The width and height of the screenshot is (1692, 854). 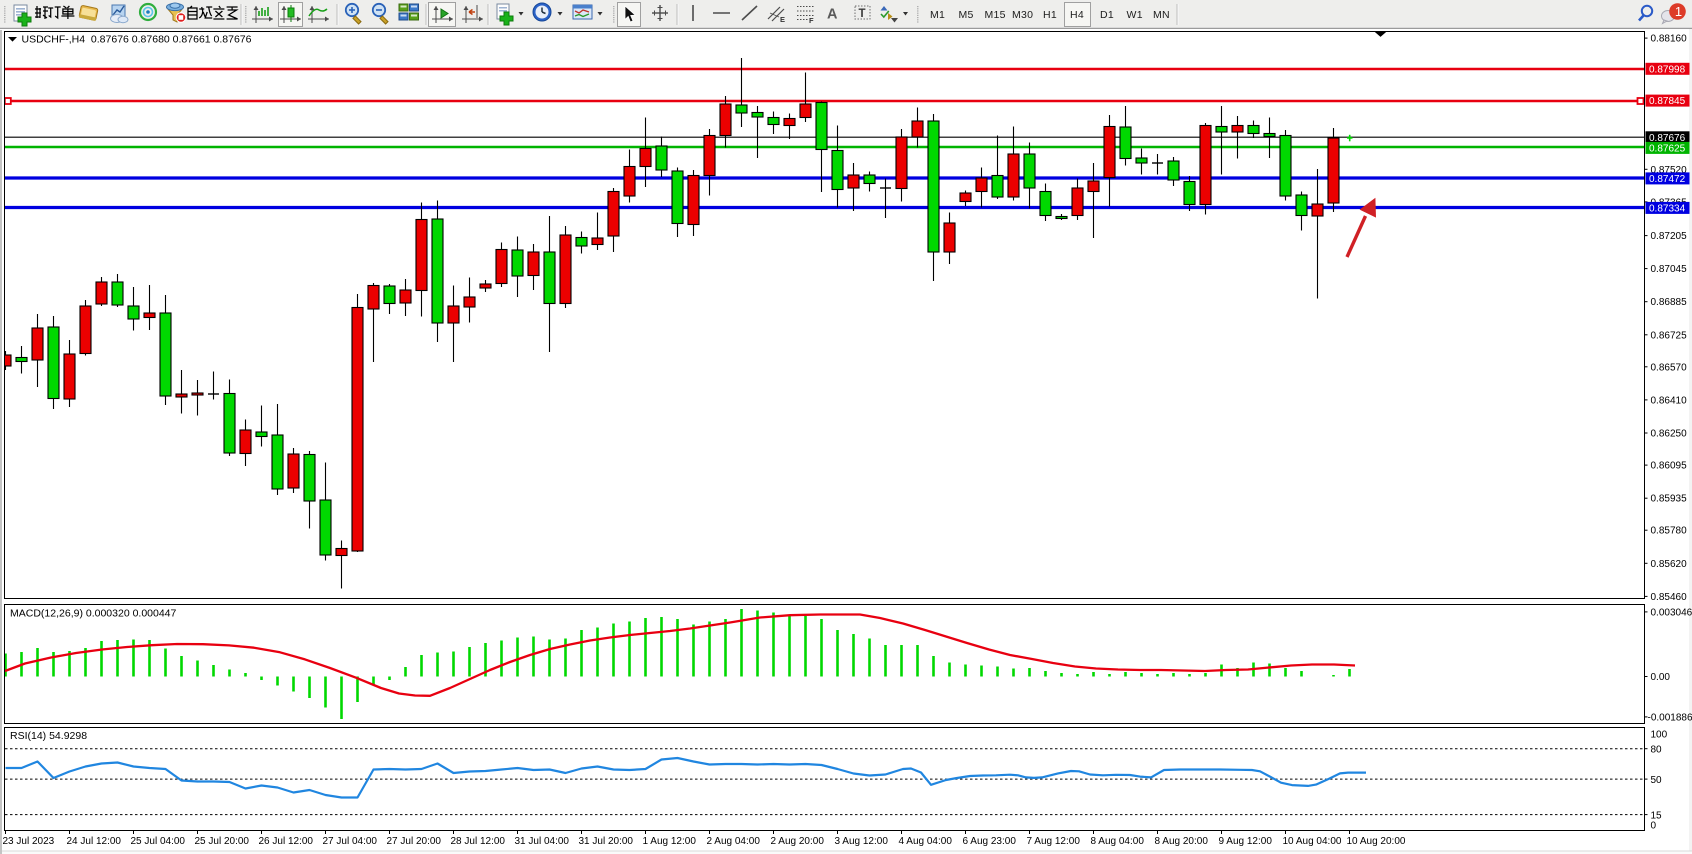 What do you see at coordinates (1667, 208) in the screenshot?
I see `svg-text: 0.87334` at bounding box center [1667, 208].